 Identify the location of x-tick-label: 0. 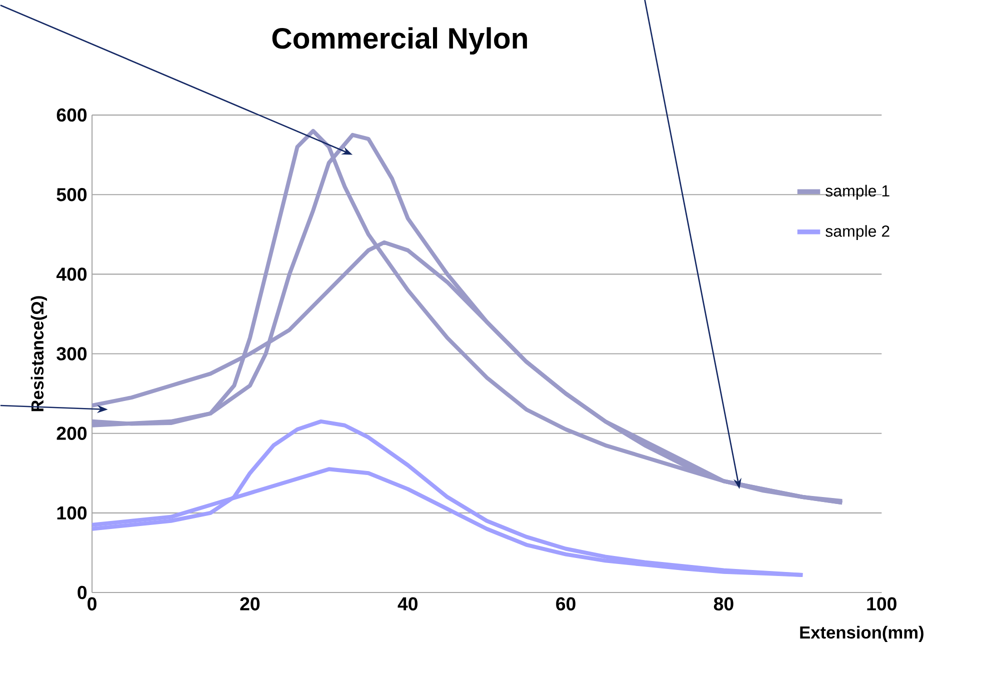
(92, 604).